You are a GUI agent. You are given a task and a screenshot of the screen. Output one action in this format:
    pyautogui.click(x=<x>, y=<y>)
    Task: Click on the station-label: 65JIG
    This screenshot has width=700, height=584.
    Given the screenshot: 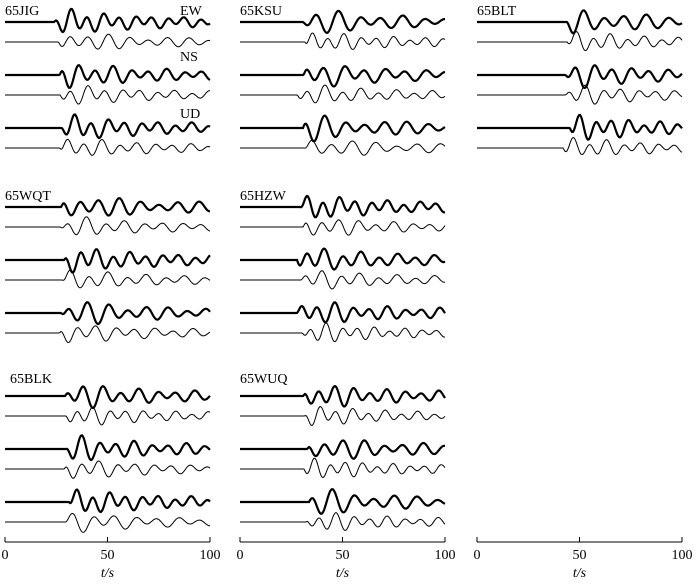 What is the action you would take?
    pyautogui.click(x=22, y=11)
    